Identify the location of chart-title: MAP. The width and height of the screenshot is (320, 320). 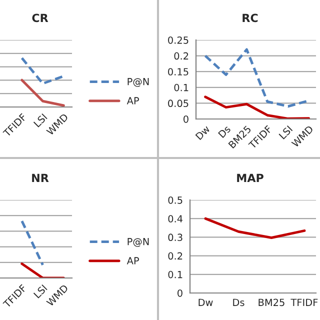
(250, 178).